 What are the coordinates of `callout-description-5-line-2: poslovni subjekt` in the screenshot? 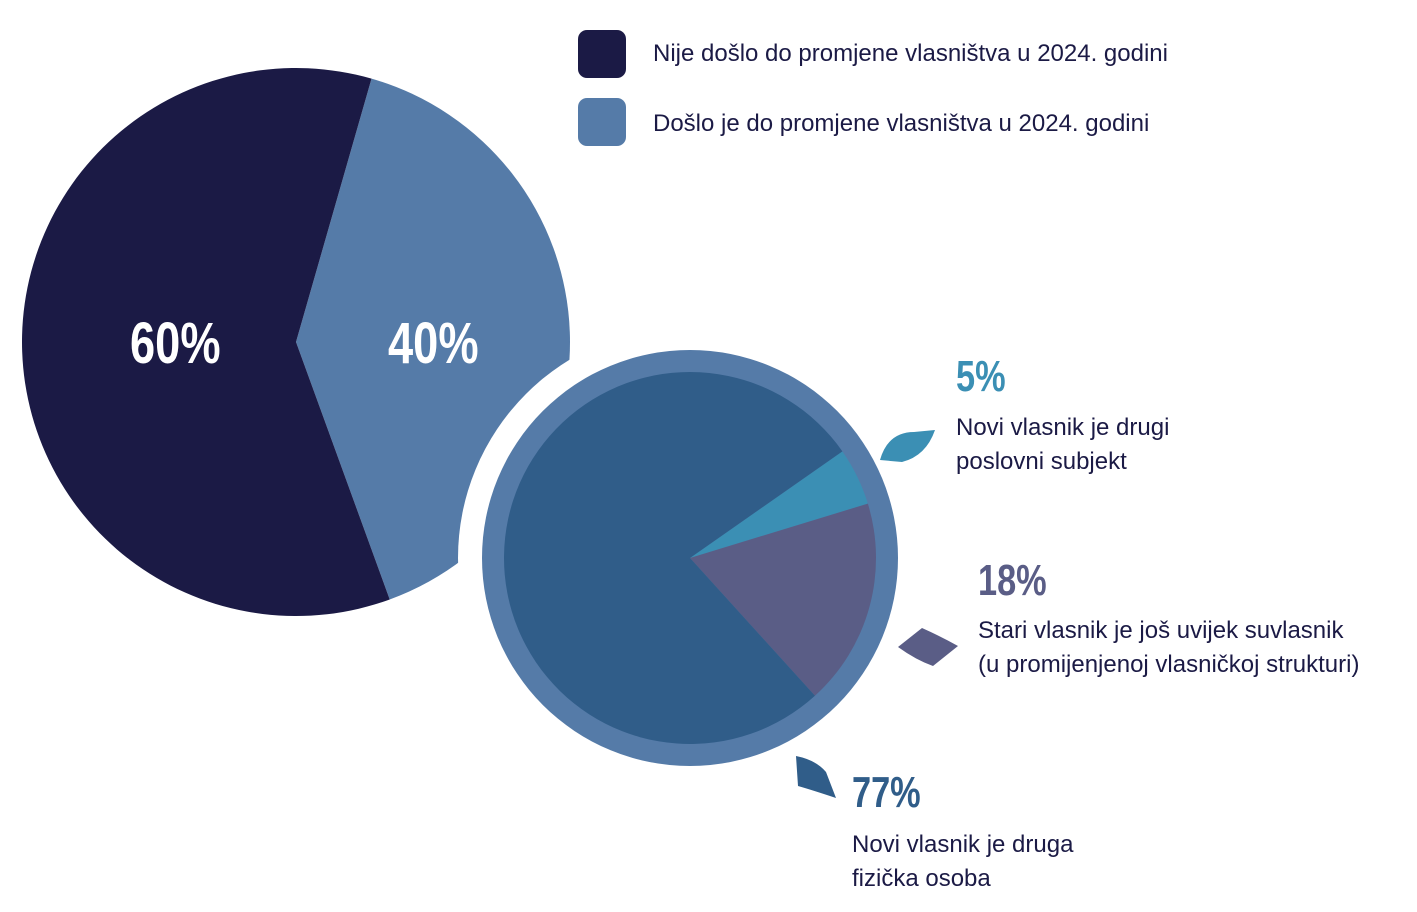 It's located at (1041, 461).